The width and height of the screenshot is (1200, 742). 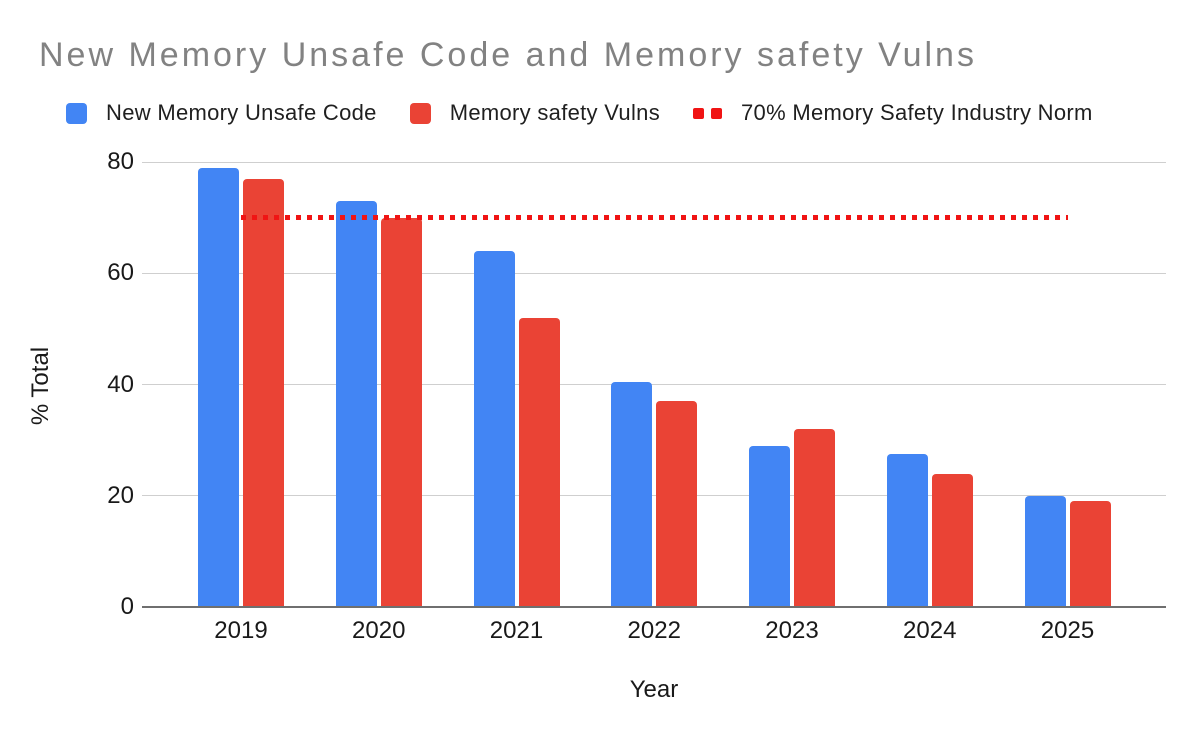 What do you see at coordinates (516, 630) in the screenshot?
I see `x-tick-label-2021: 2021` at bounding box center [516, 630].